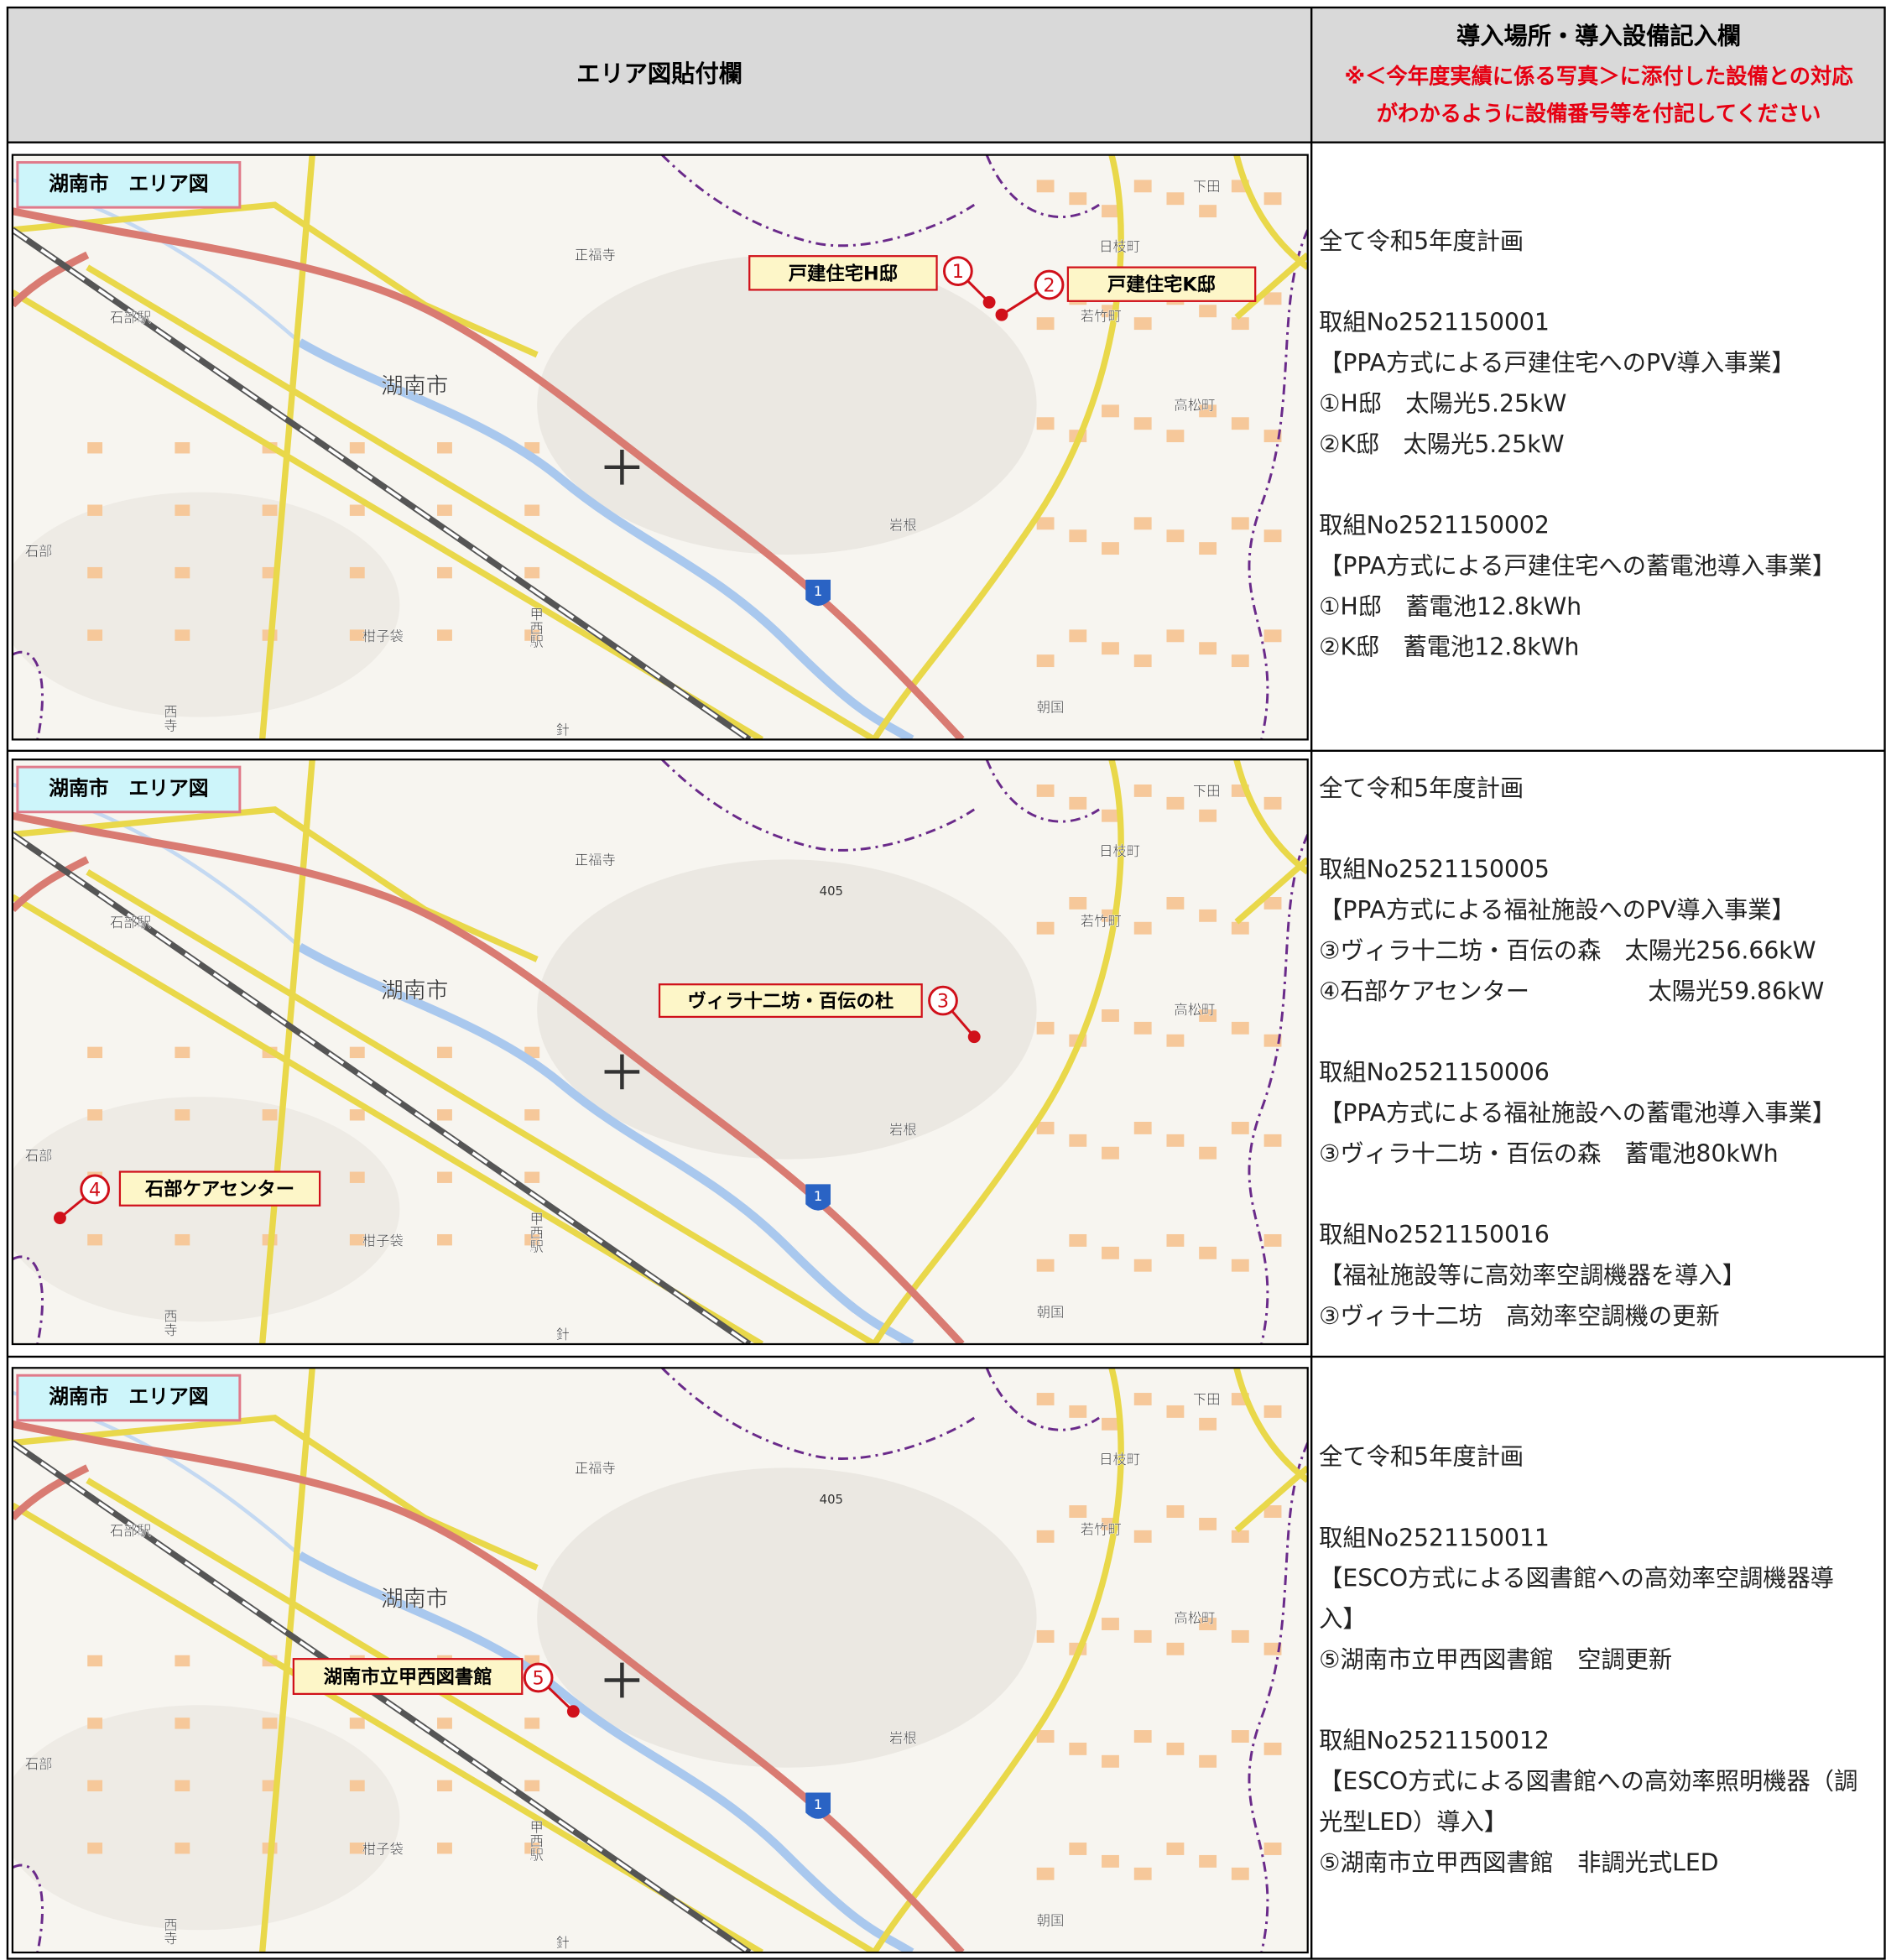 The height and width of the screenshot is (1960, 1886). What do you see at coordinates (1577, 566) in the screenshot?
I see `entry-text: 【PPA方式による戸建住宅への蓄電池導入事業】` at bounding box center [1577, 566].